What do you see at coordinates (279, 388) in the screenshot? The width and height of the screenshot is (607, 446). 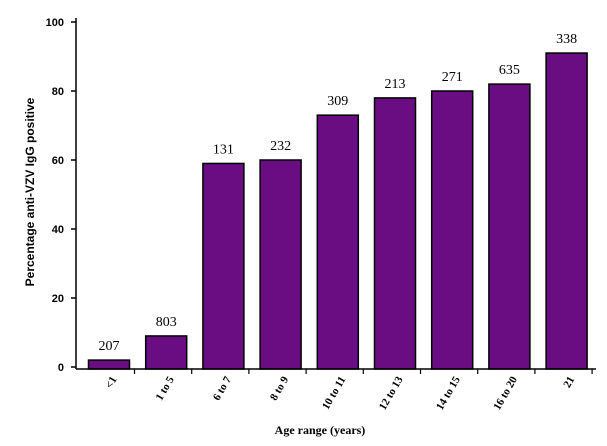 I see `x-tick-label: 8 to 9` at bounding box center [279, 388].